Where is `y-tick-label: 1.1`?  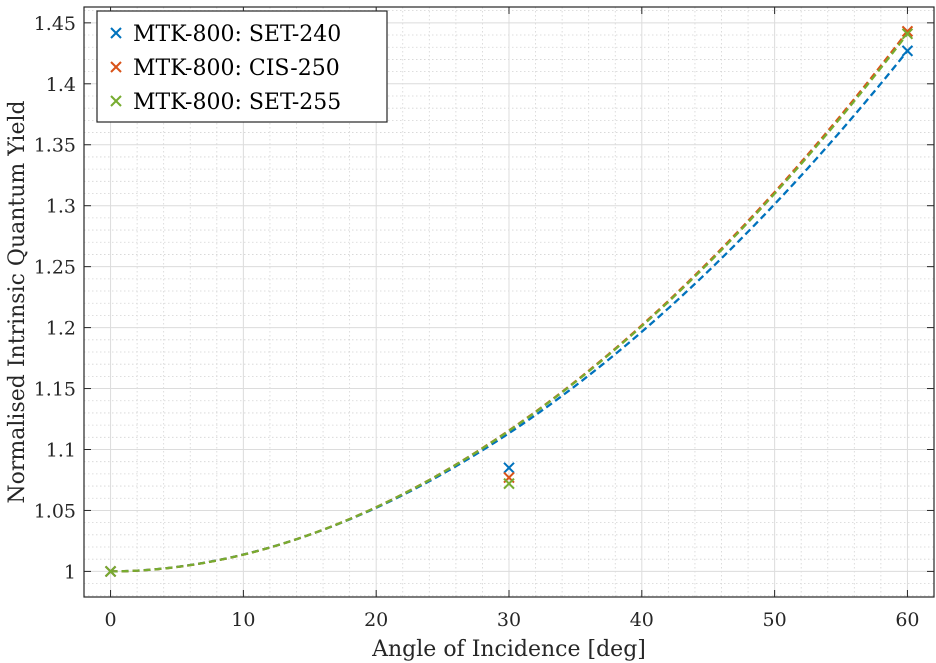
y-tick-label: 1.1 is located at coordinates (61, 451).